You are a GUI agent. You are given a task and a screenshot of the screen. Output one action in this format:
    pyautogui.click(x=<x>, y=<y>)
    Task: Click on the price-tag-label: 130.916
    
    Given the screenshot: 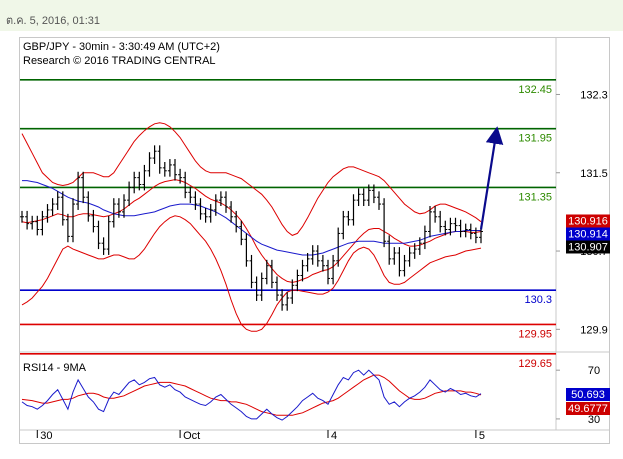 What is the action you would take?
    pyautogui.click(x=588, y=221)
    